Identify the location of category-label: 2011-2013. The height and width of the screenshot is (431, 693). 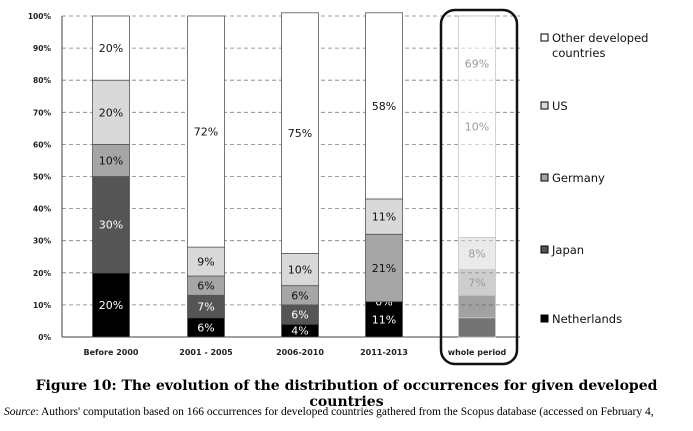
(384, 352).